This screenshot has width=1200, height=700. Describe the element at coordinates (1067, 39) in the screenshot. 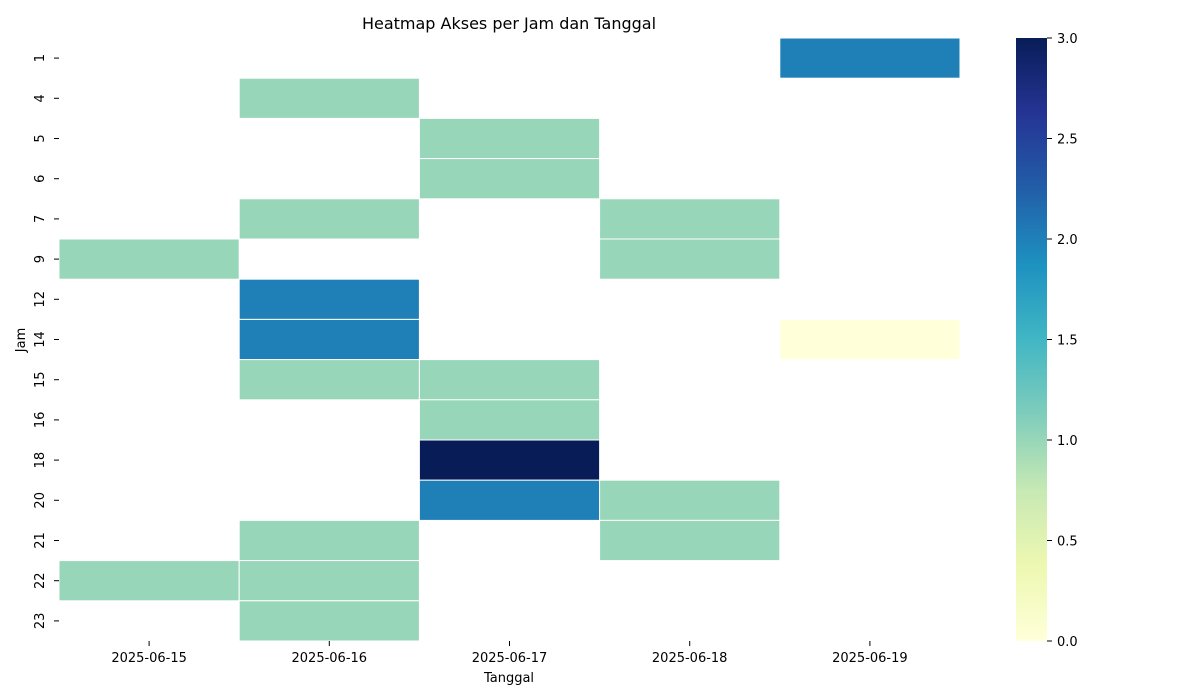

I see `colorbar-tick-label: 3.0` at that location.